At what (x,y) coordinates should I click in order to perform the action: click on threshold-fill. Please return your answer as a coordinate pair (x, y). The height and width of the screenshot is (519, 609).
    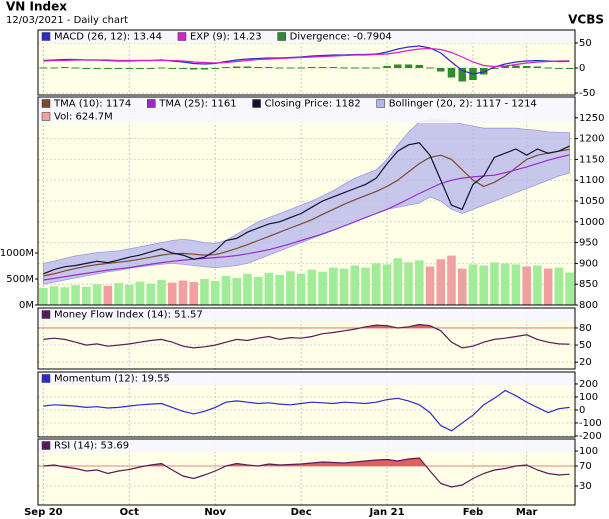
    Looking at the image, I should click on (306, 462).